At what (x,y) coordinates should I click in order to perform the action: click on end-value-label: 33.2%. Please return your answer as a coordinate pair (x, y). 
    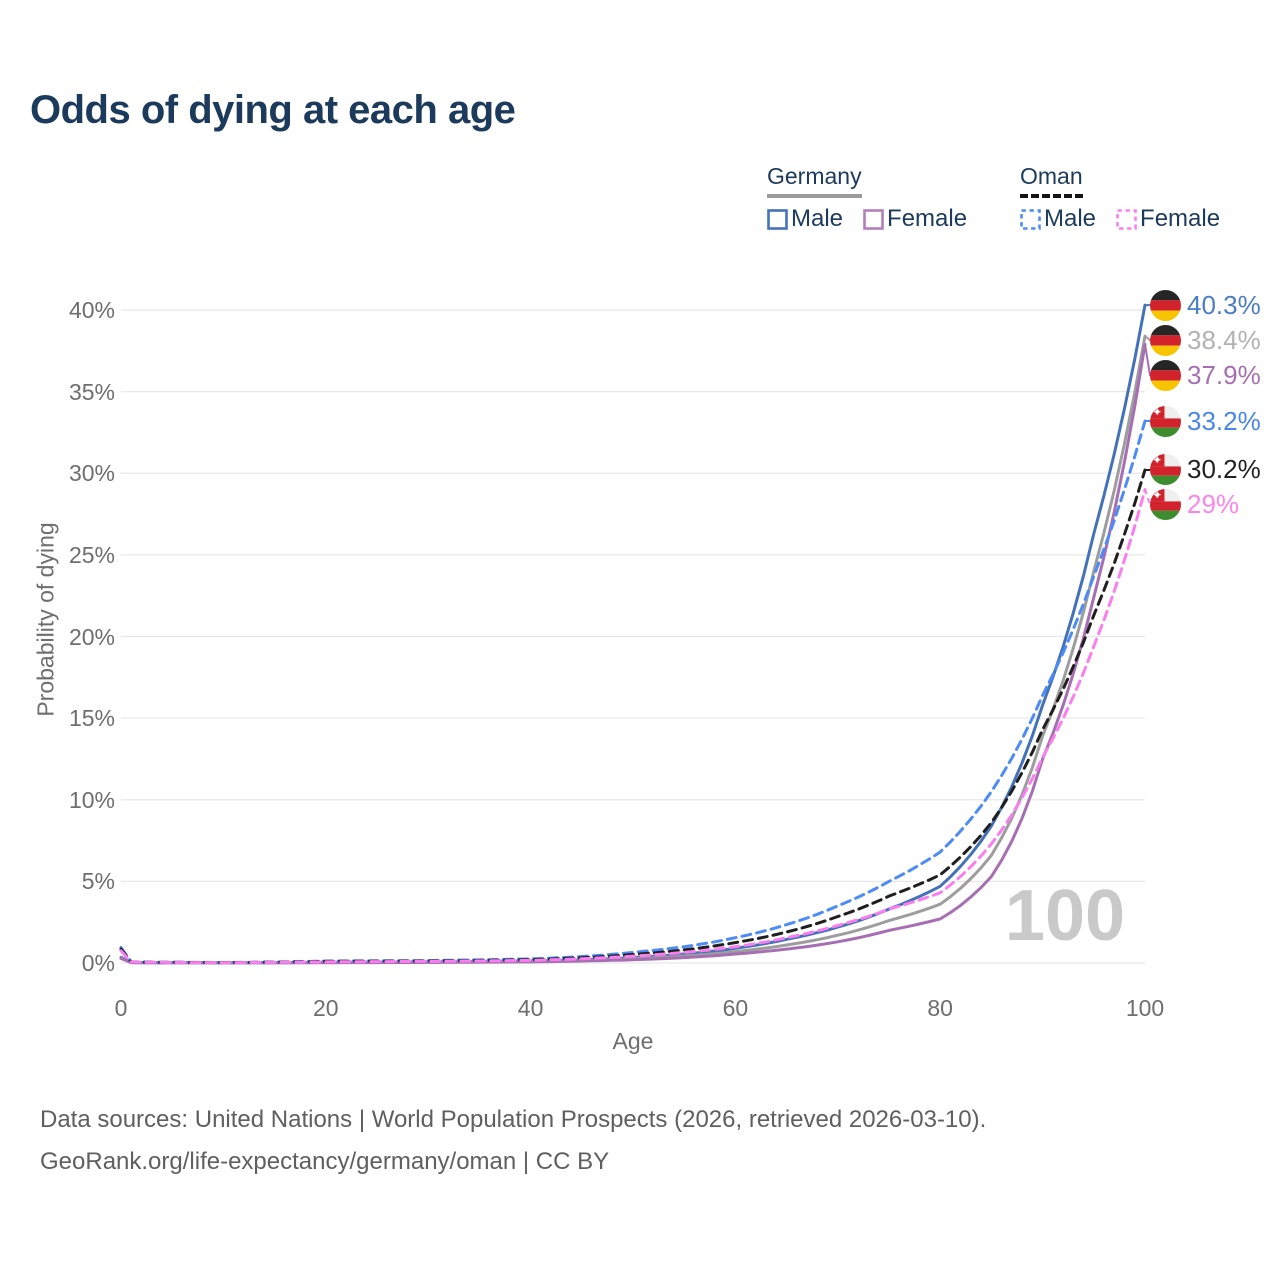
    Looking at the image, I should click on (1224, 420).